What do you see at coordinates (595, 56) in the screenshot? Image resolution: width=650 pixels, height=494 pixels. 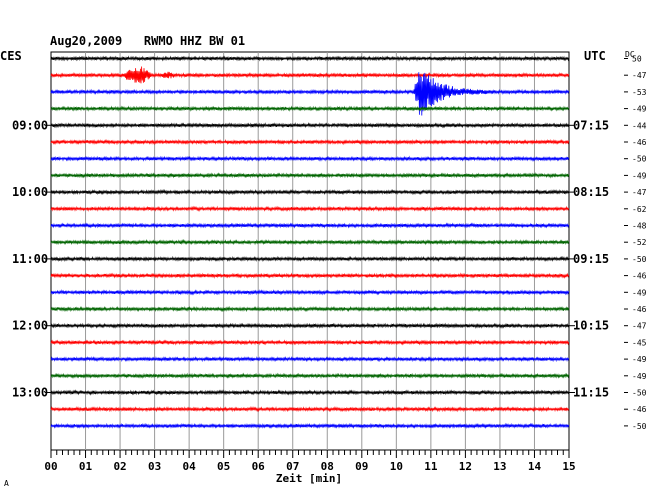 I see `right-header-label: UTC` at bounding box center [595, 56].